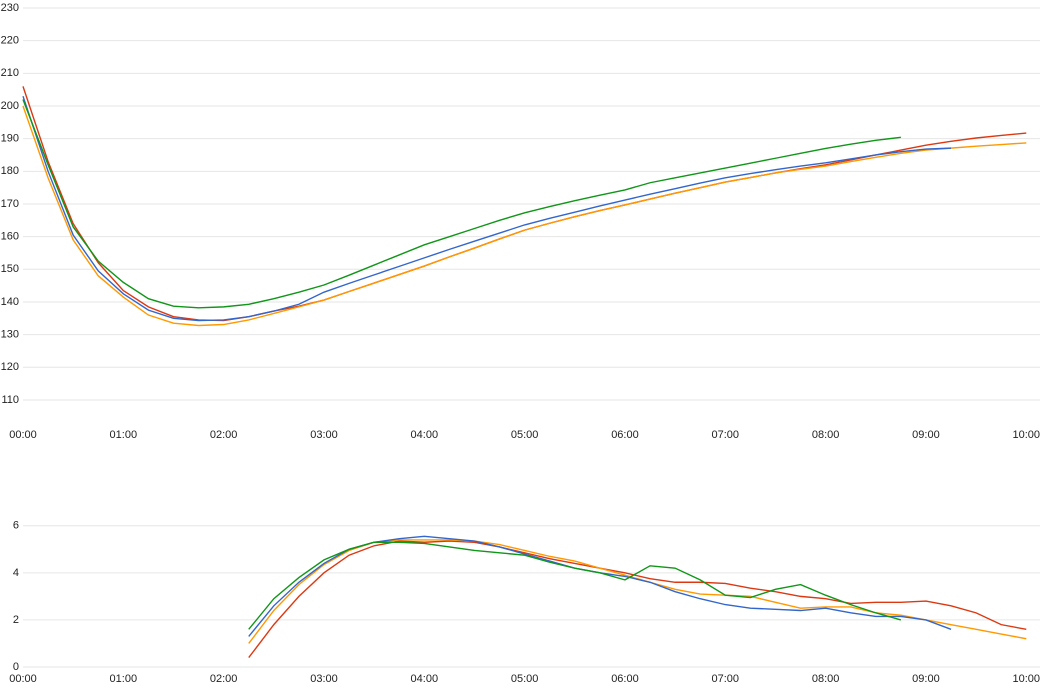 The height and width of the screenshot is (692, 1060). What do you see at coordinates (16, 667) in the screenshot?
I see `y-tick-label: 0` at bounding box center [16, 667].